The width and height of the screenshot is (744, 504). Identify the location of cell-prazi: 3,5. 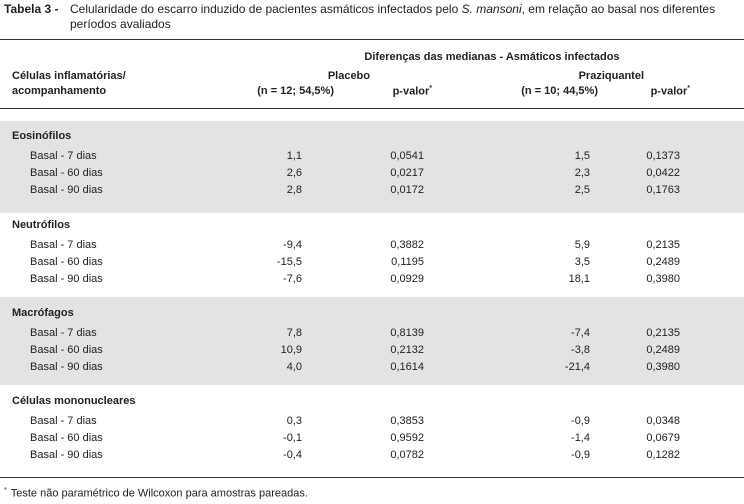
(582, 262).